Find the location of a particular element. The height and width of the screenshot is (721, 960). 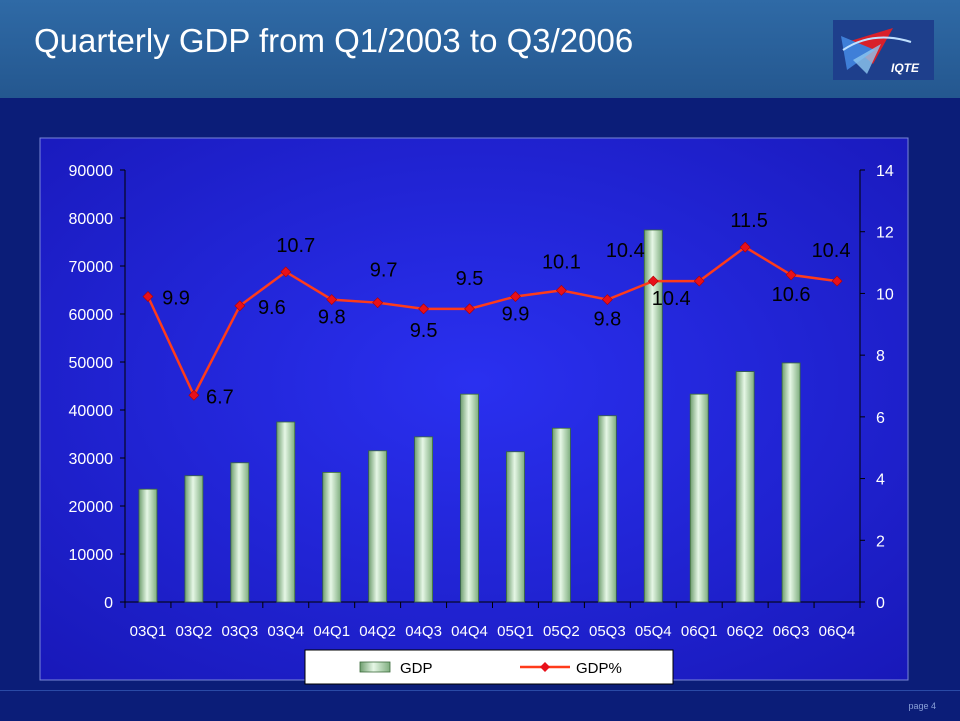

iqte-logo: IQTE is located at coordinates (883, 50).